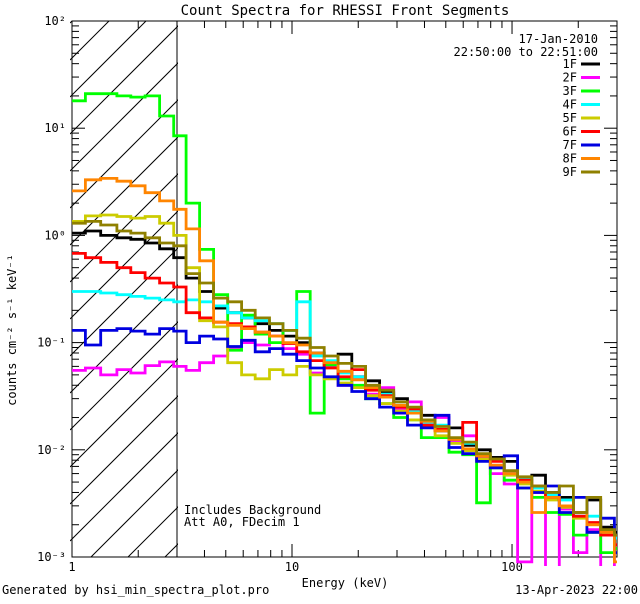  What do you see at coordinates (558, 39) in the screenshot?
I see `observation-date: 17-Jan-2010` at bounding box center [558, 39].